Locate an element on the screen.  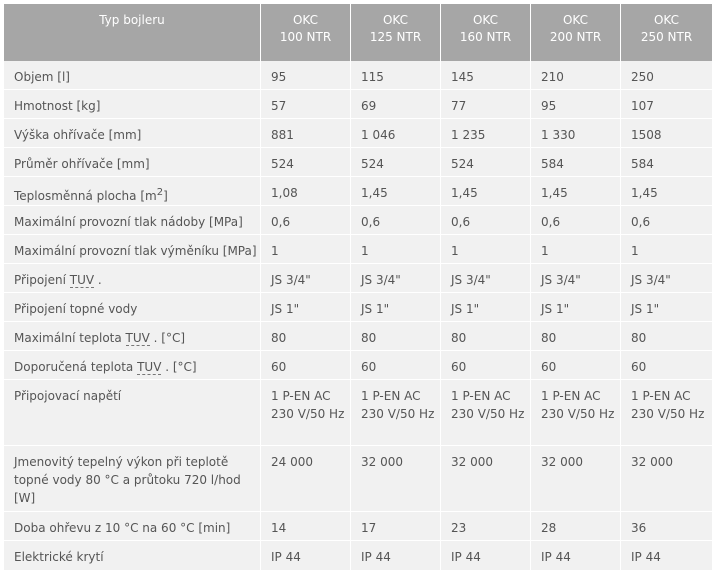
row-value: 77 is located at coordinates (486, 104).